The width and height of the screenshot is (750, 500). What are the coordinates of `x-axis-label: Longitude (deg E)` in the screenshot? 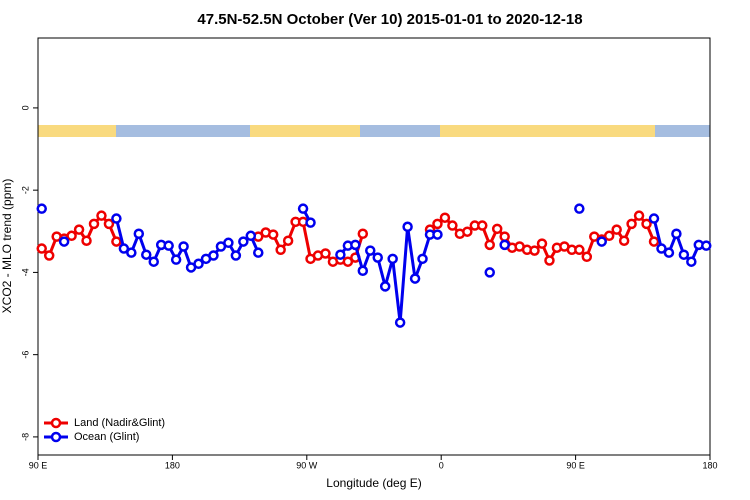 It's located at (373, 483).